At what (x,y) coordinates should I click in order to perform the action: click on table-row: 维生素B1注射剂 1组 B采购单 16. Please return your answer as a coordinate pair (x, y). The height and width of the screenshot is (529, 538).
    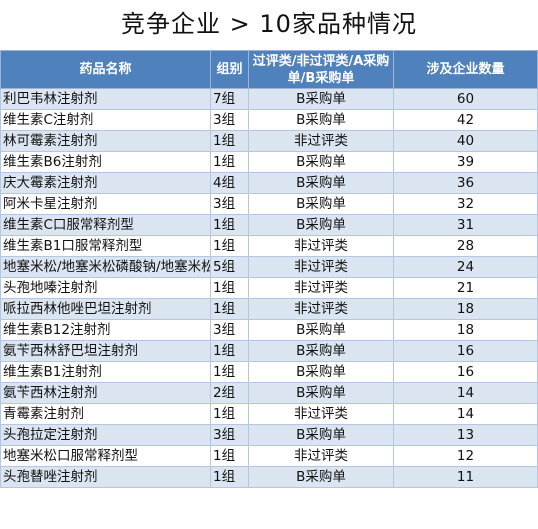
    Looking at the image, I should click on (269, 372).